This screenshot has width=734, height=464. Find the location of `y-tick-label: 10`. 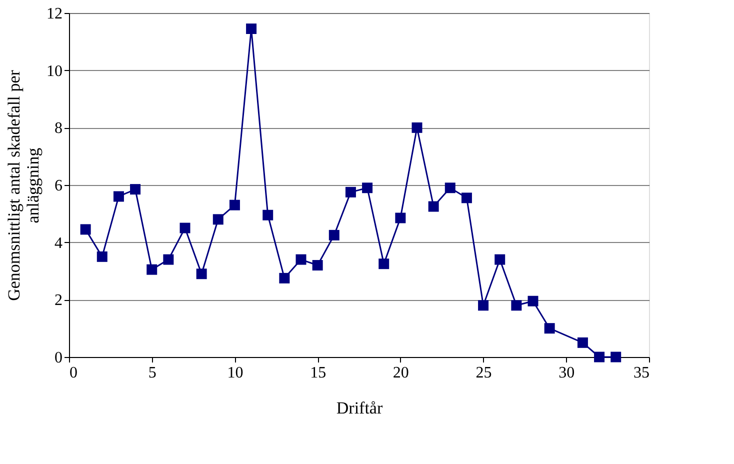

y-tick-label: 10 is located at coordinates (54, 71).